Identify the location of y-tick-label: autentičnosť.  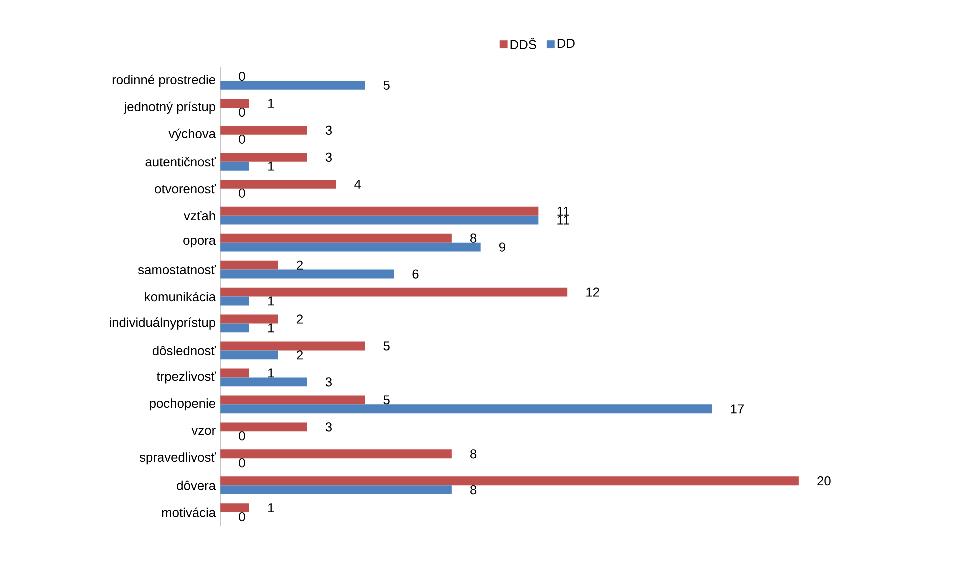
(181, 162).